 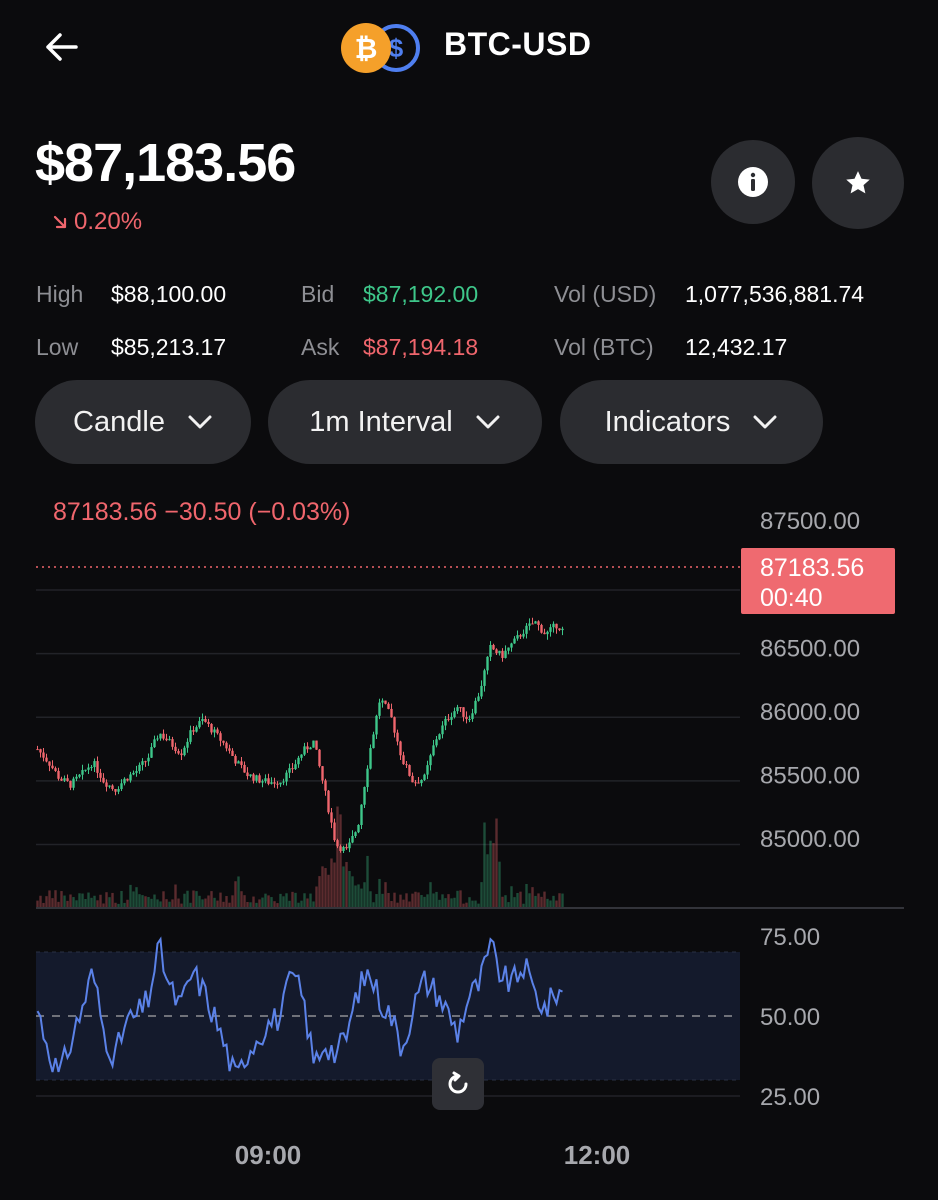 What do you see at coordinates (320, 347) in the screenshot?
I see `ask-label: Ask` at bounding box center [320, 347].